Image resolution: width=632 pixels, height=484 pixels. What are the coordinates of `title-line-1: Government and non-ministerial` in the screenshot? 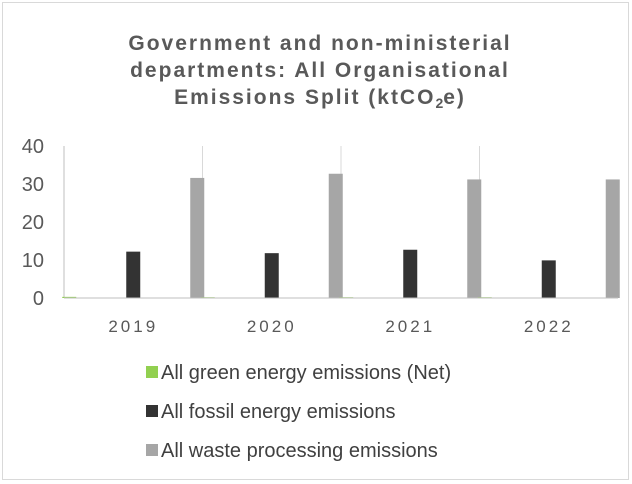 It's located at (320, 43).